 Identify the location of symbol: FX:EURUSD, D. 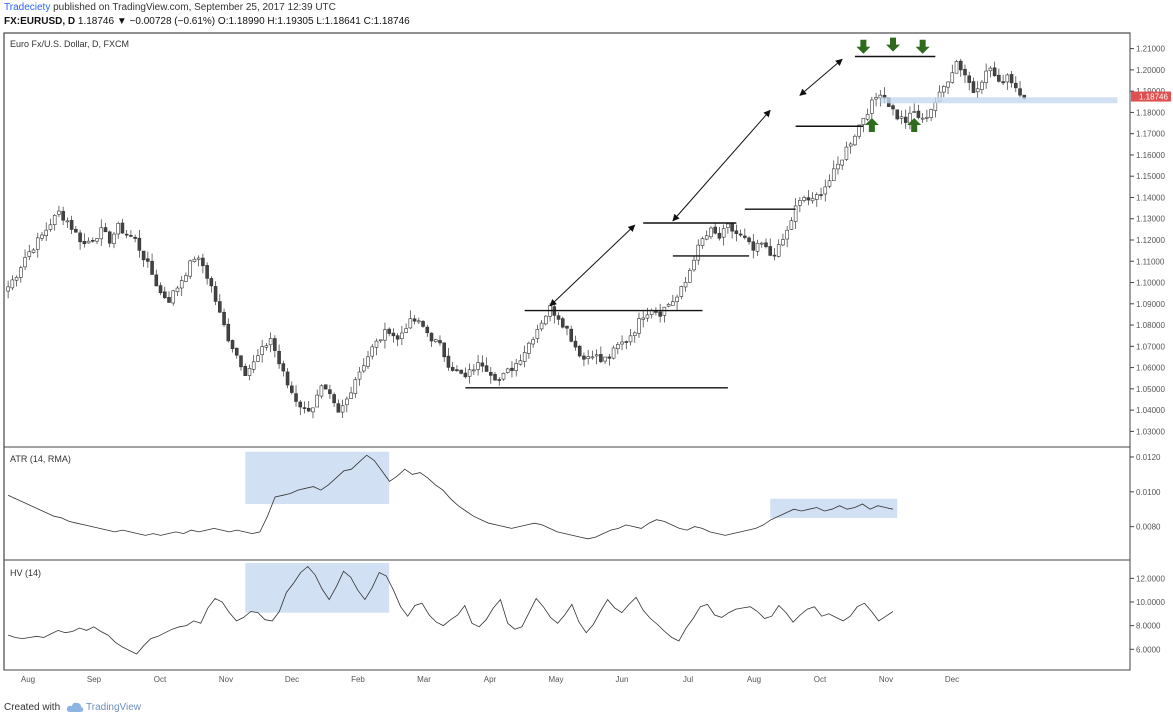
(40, 21).